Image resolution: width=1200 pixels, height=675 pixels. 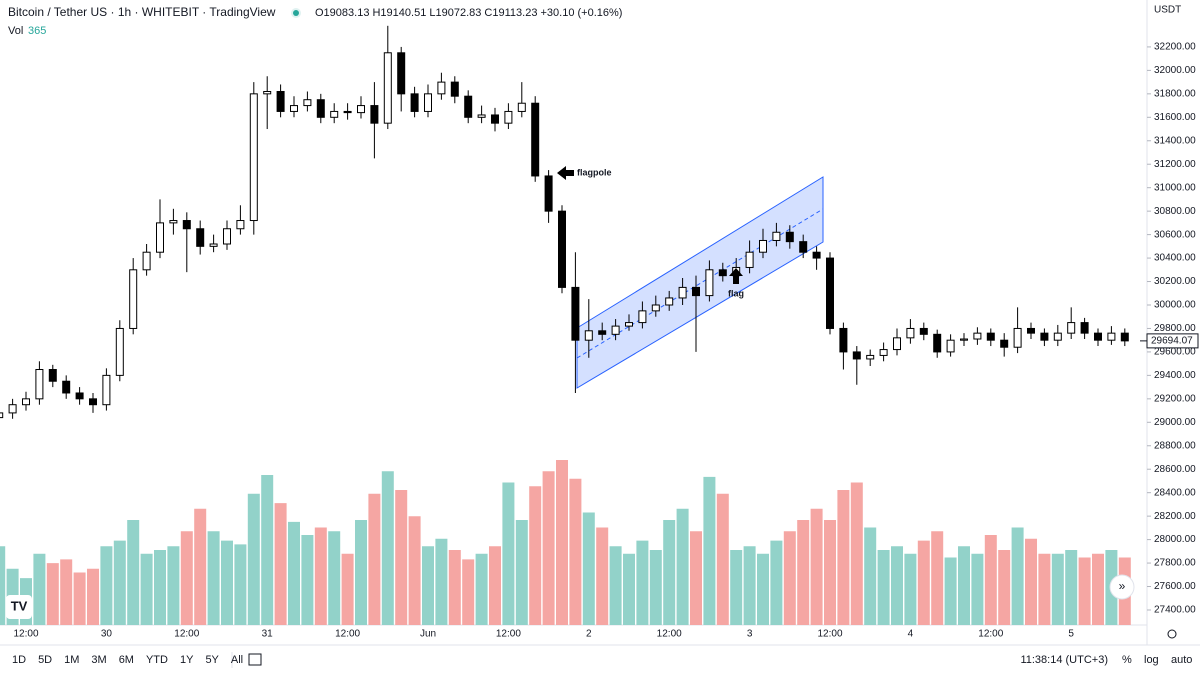 What do you see at coordinates (1175, 258) in the screenshot?
I see `y-tick-label: 30400.00` at bounding box center [1175, 258].